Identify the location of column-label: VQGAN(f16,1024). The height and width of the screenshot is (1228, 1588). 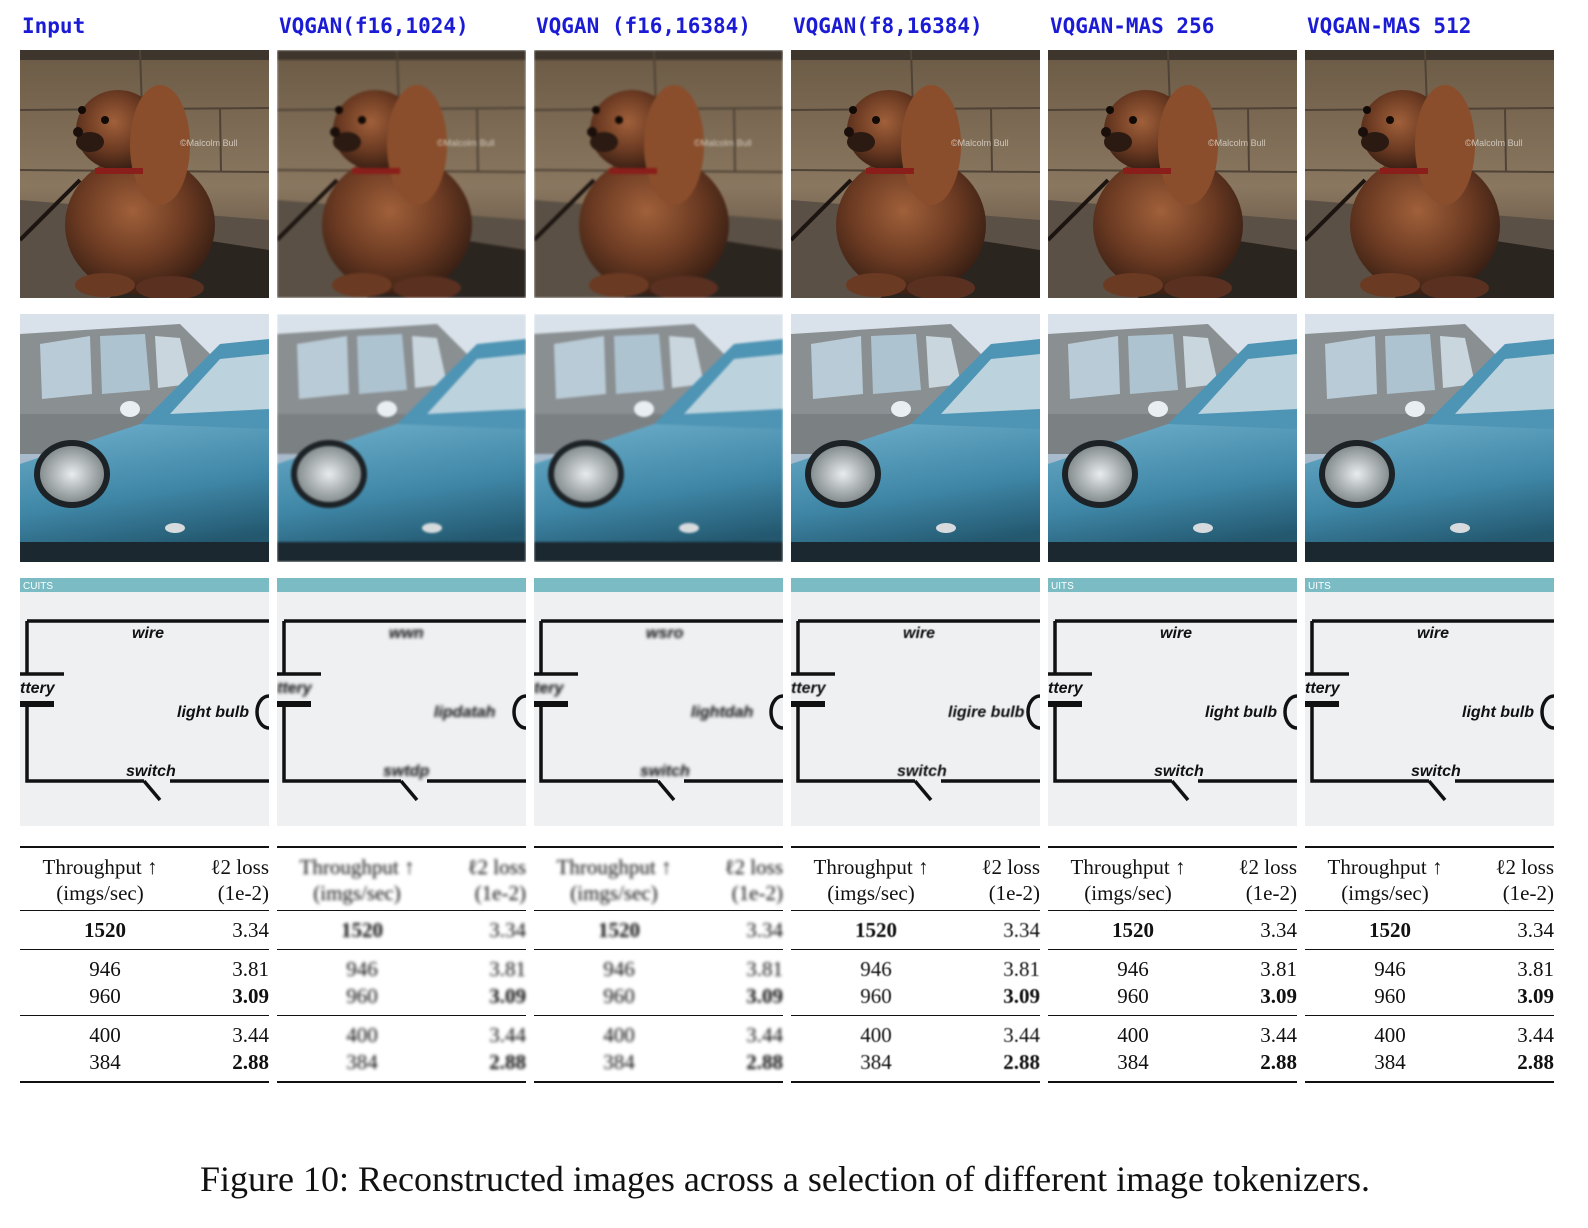
(374, 26).